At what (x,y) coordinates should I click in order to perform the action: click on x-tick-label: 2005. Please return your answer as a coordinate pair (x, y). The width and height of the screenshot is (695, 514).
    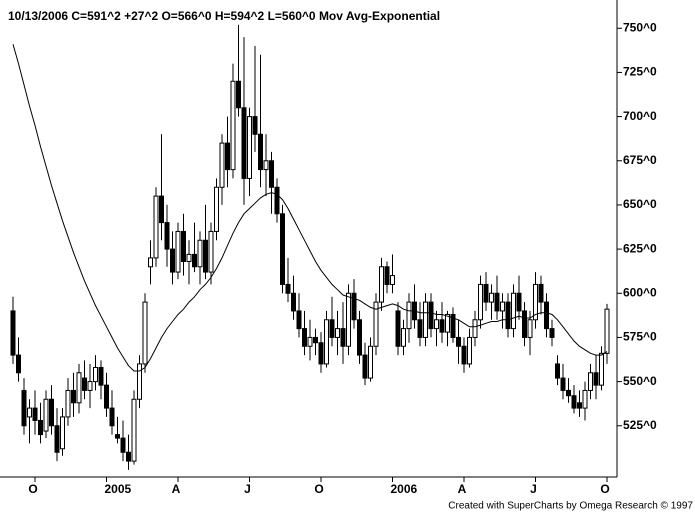
    Looking at the image, I should click on (118, 489).